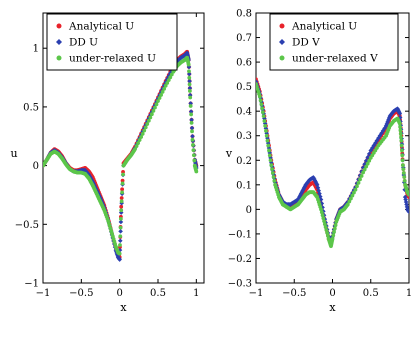 This screenshot has height=339, width=413. What do you see at coordinates (31, 107) in the screenshot?
I see `y-tick-label: 0.5` at bounding box center [31, 107].